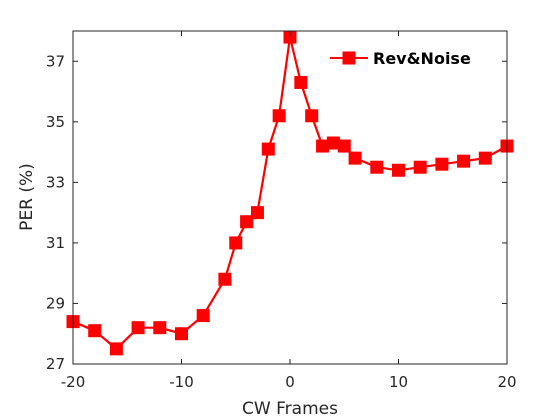 Image resolution: width=560 pixels, height=420 pixels. I want to click on y-tick-label: 31, so click(55, 243).